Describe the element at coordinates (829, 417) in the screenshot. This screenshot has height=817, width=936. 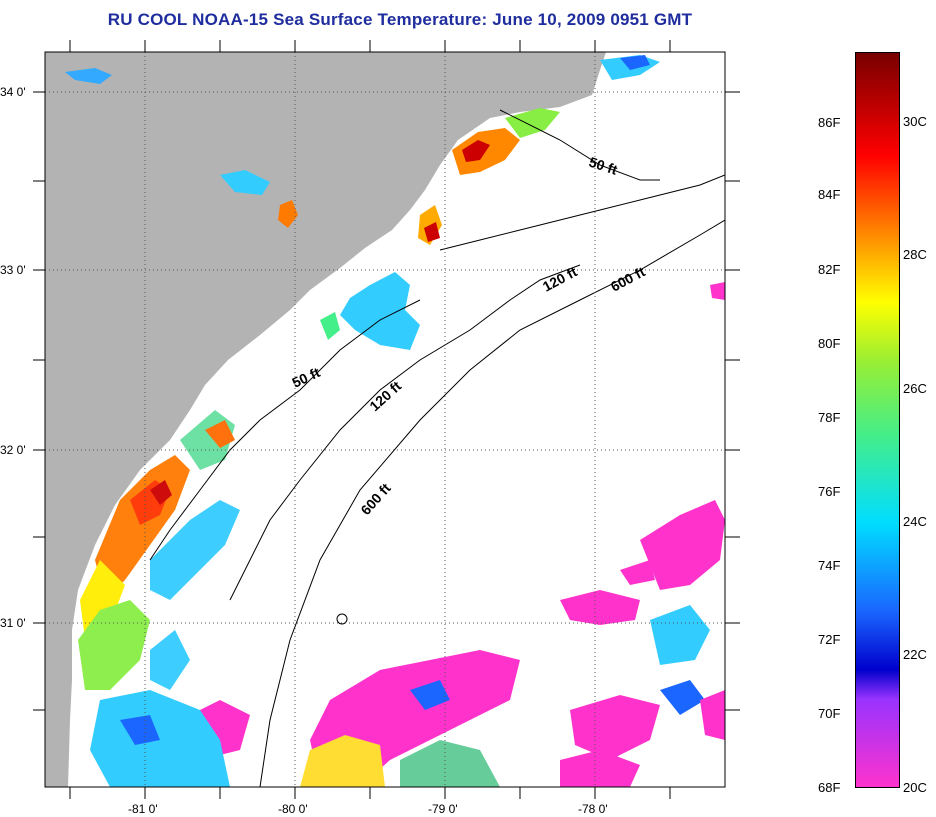
I see `colorbar-label-78f: 78F` at that location.